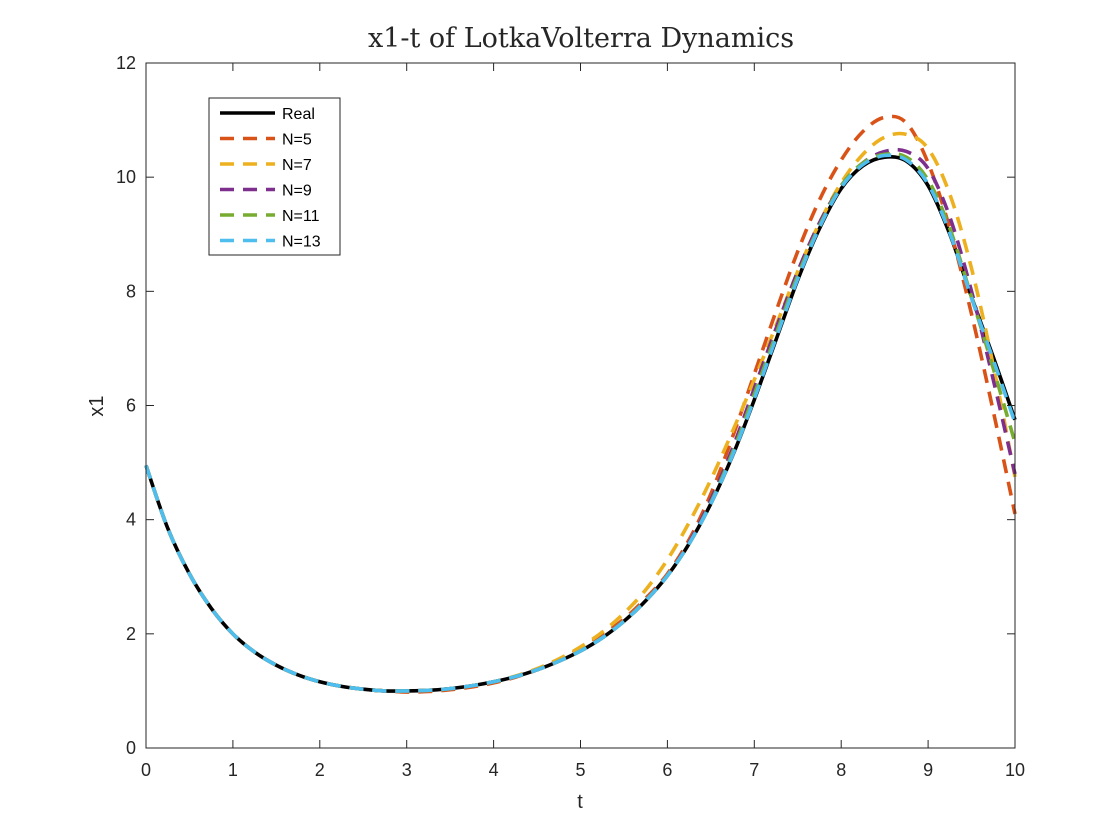  Describe the element at coordinates (233, 770) in the screenshot. I see `x-tick-label: 1` at that location.